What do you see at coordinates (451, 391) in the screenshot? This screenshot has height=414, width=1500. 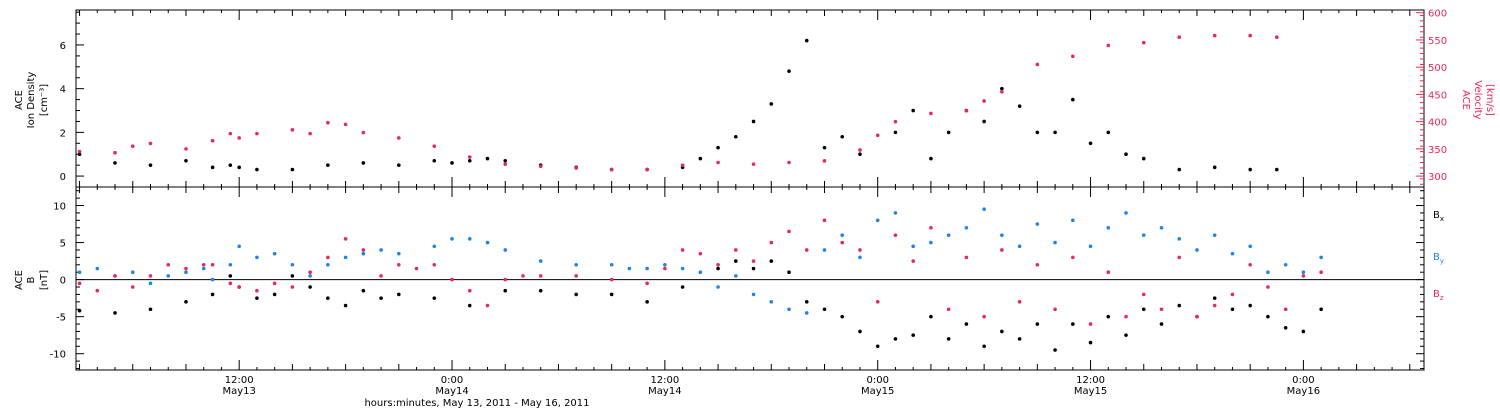 I see `x-tick-sublabel: May14` at bounding box center [451, 391].